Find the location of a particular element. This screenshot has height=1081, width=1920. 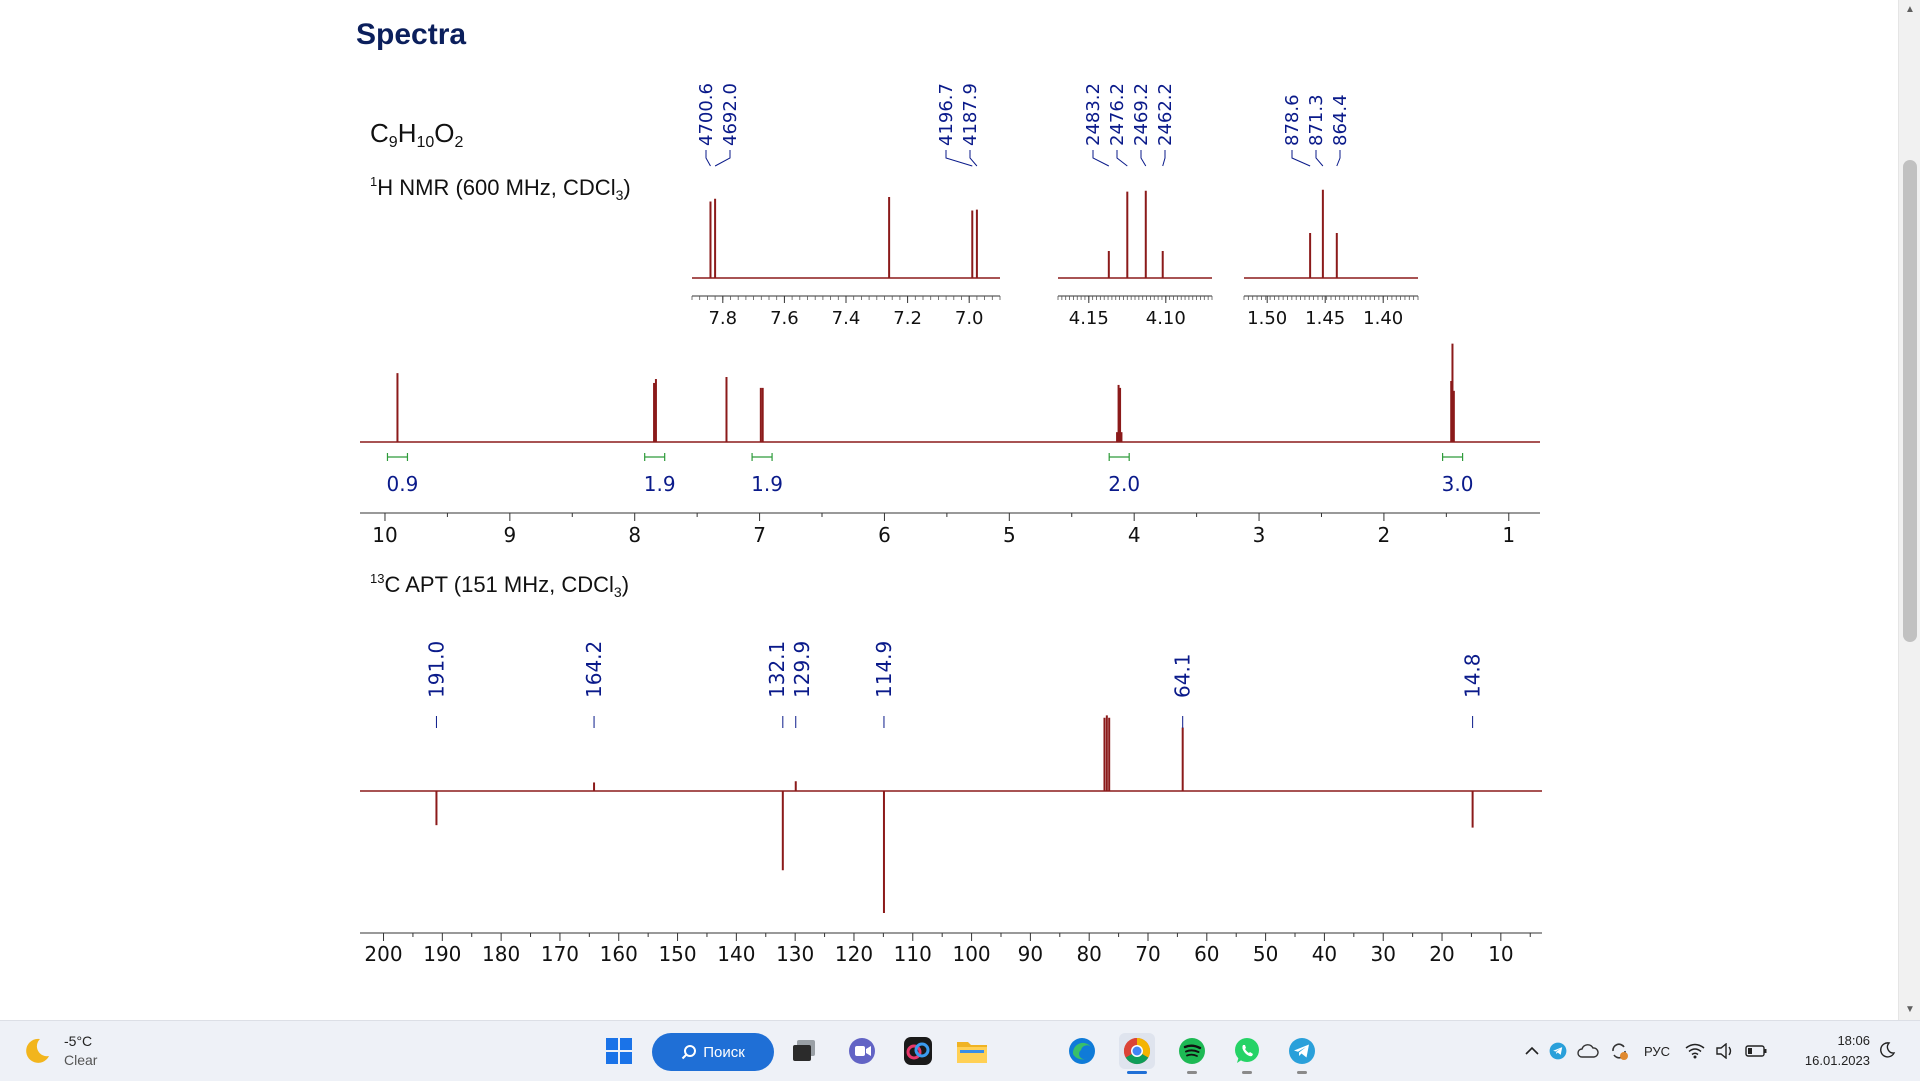

c-tick-label: 80 is located at coordinates (1088, 954).